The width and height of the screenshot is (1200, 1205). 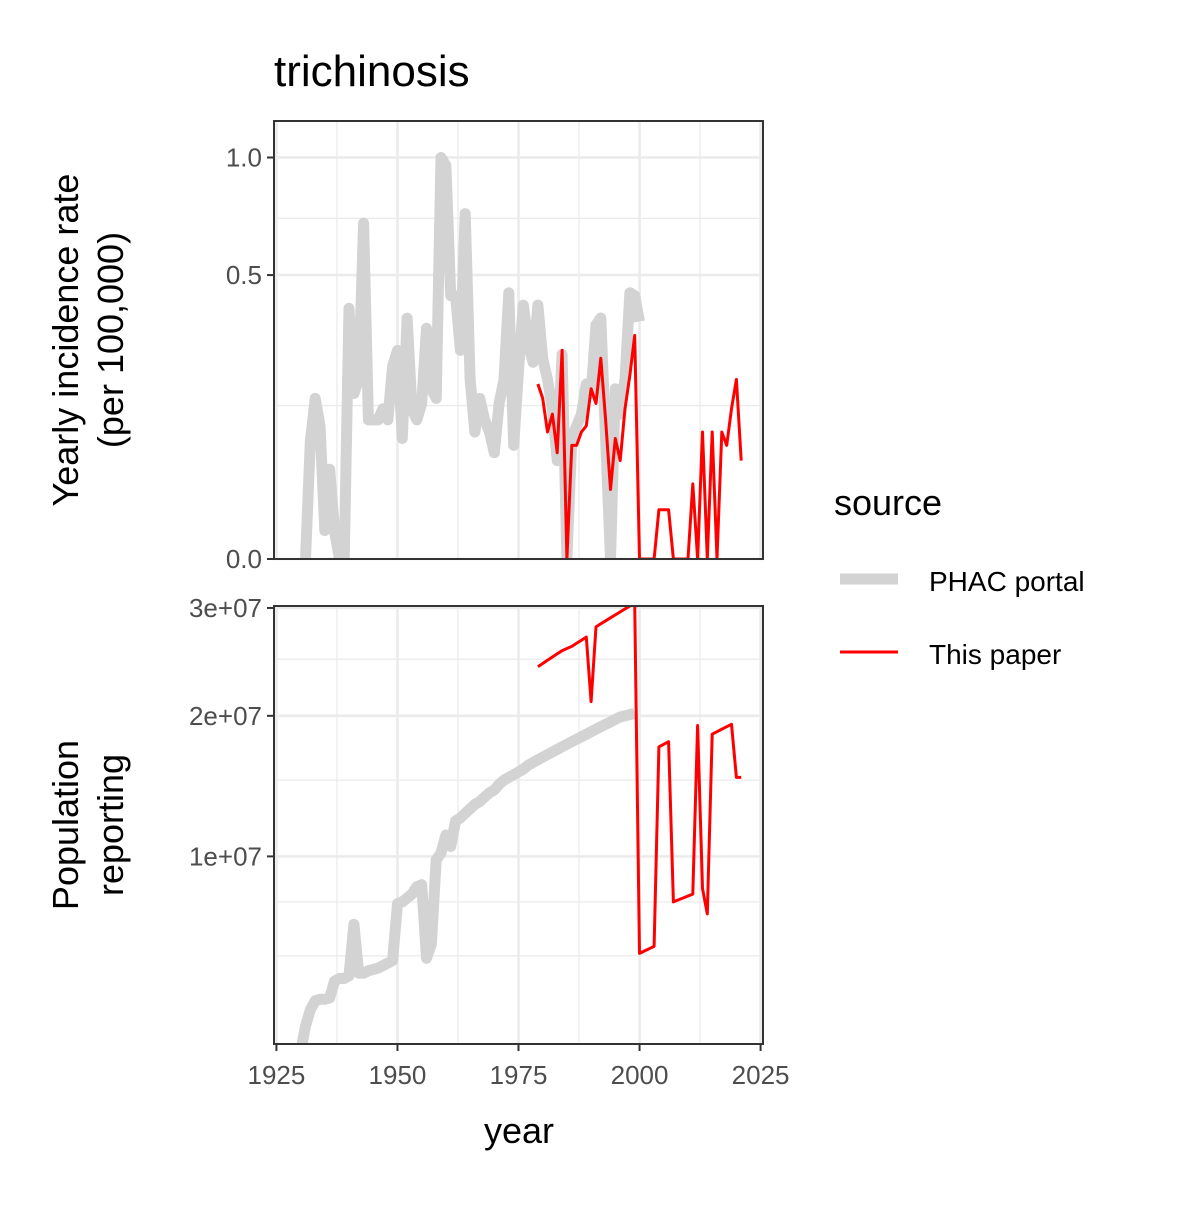 I want to click on y-axis-title-line: (per 100,000), so click(x=110, y=340).